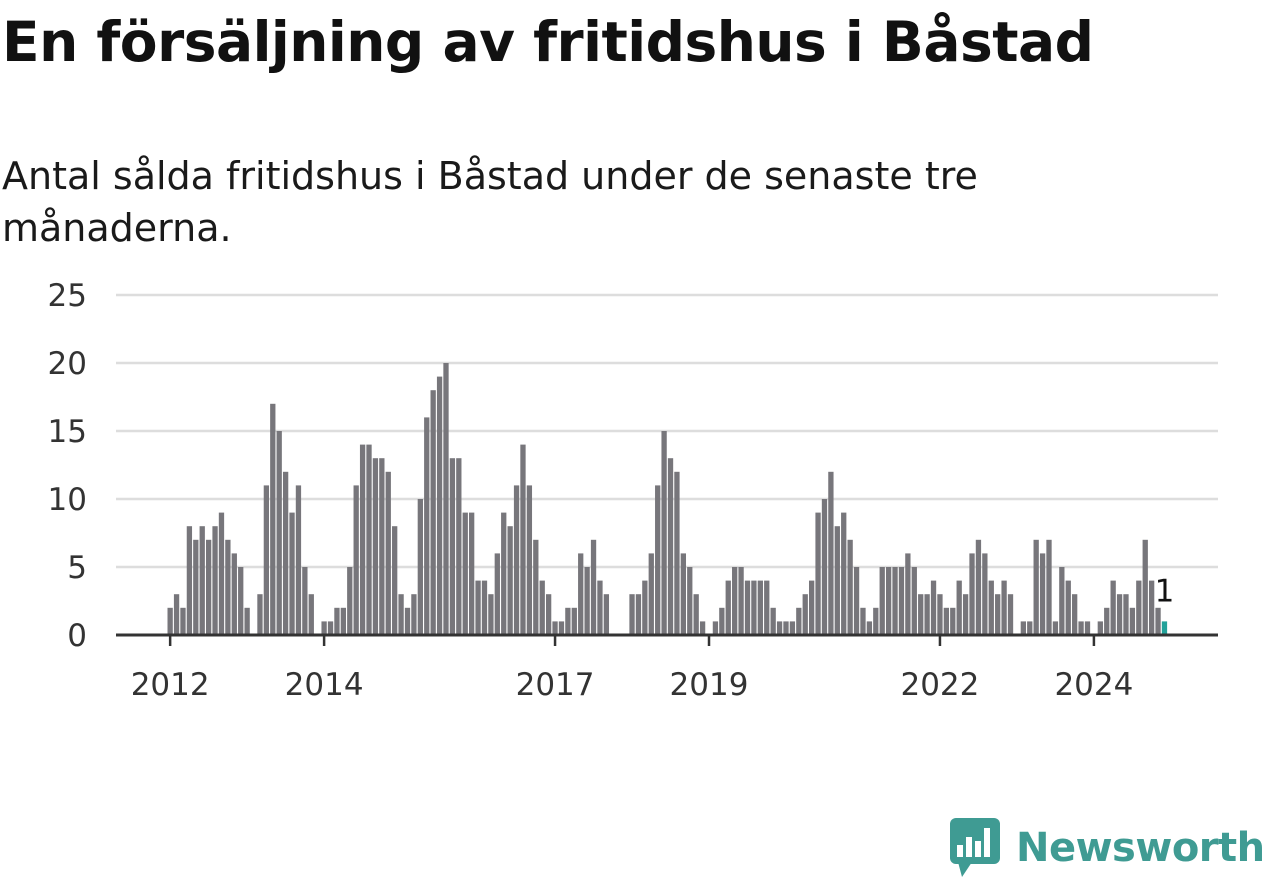 Image resolution: width=1262 pixels, height=879 pixels. I want to click on highlight-value-label: 1, so click(1165, 591).